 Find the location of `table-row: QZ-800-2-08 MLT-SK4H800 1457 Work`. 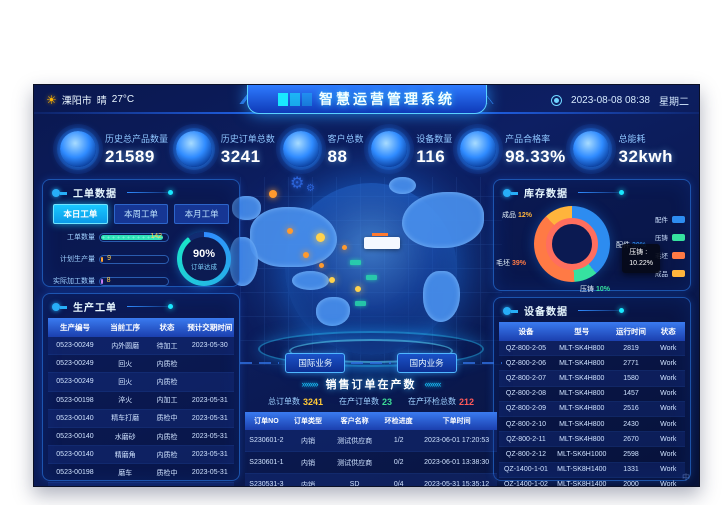

table-row: QZ-800-2-08 MLT-SK4H800 1457 Work is located at coordinates (592, 394).